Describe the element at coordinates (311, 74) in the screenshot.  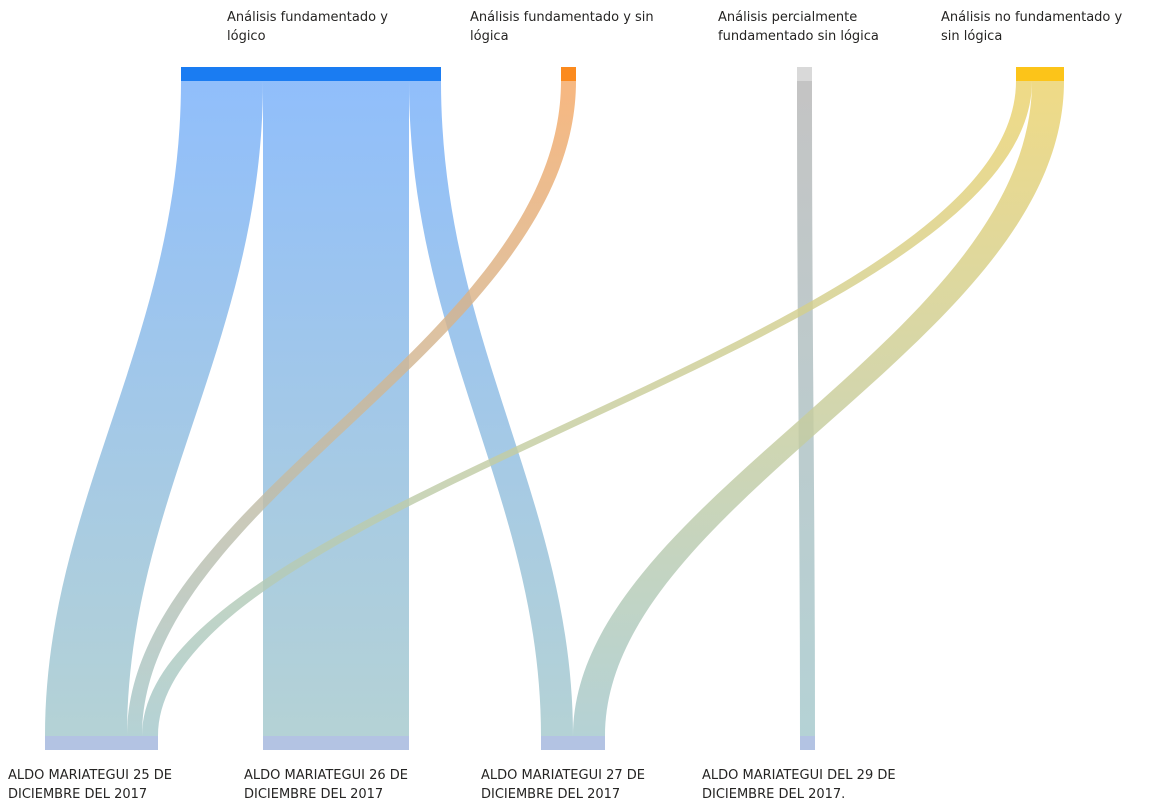
I see `source-node-s1` at that location.